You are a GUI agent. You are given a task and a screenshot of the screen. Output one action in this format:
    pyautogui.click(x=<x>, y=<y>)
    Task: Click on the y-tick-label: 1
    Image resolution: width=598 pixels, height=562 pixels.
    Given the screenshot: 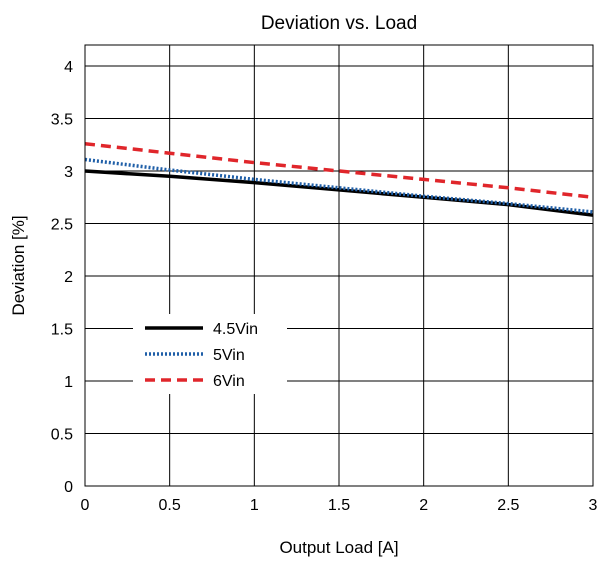 What is the action you would take?
    pyautogui.click(x=68, y=382)
    